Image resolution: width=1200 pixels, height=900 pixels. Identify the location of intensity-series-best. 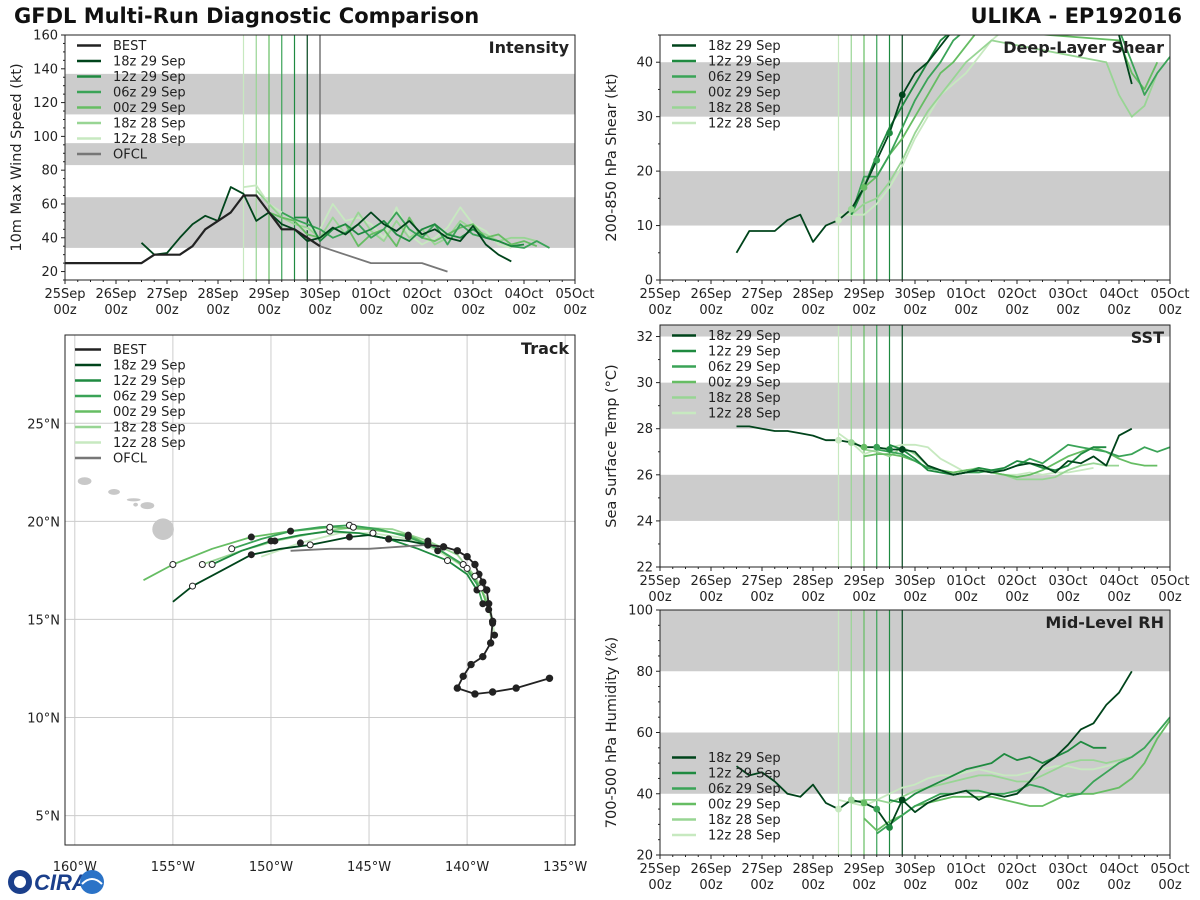
(193, 229).